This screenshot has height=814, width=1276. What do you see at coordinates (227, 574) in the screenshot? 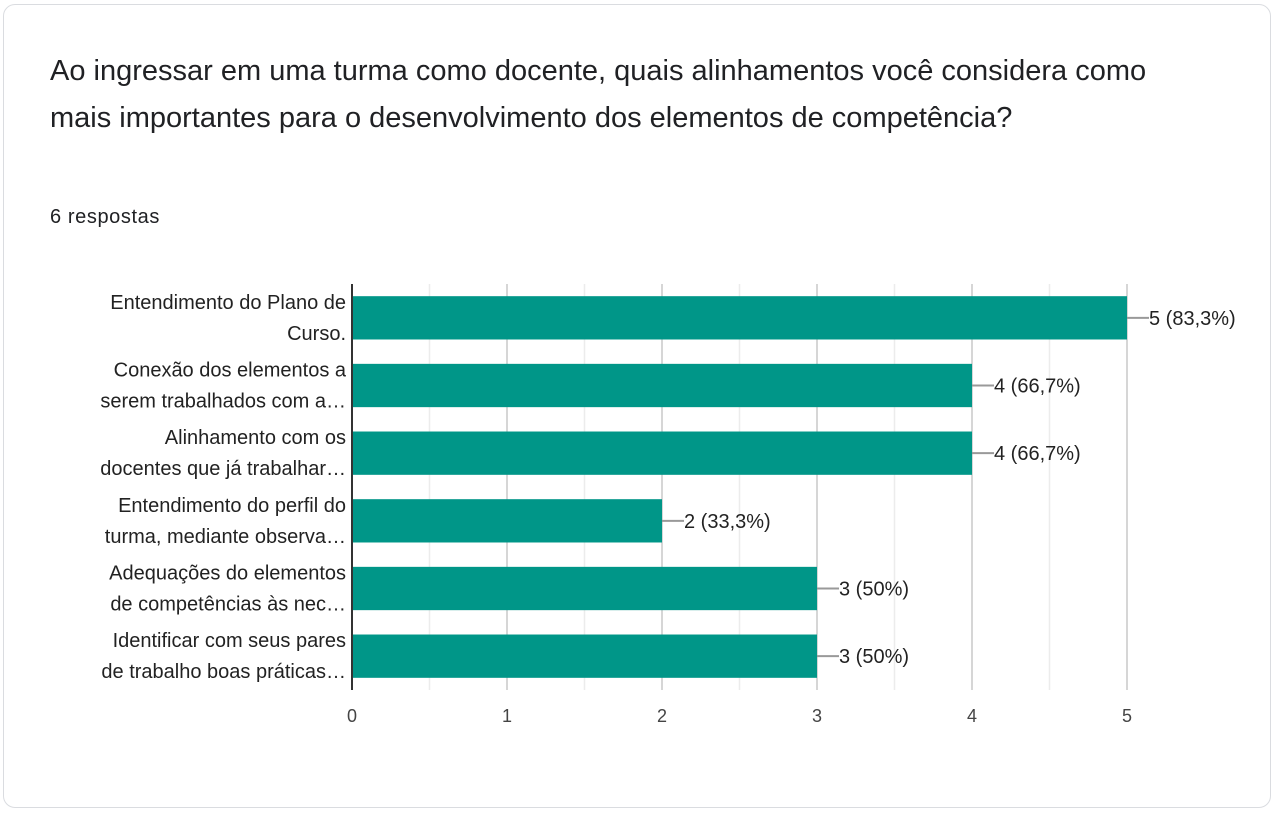
I see `category-label: Adequações do elementos` at bounding box center [227, 574].